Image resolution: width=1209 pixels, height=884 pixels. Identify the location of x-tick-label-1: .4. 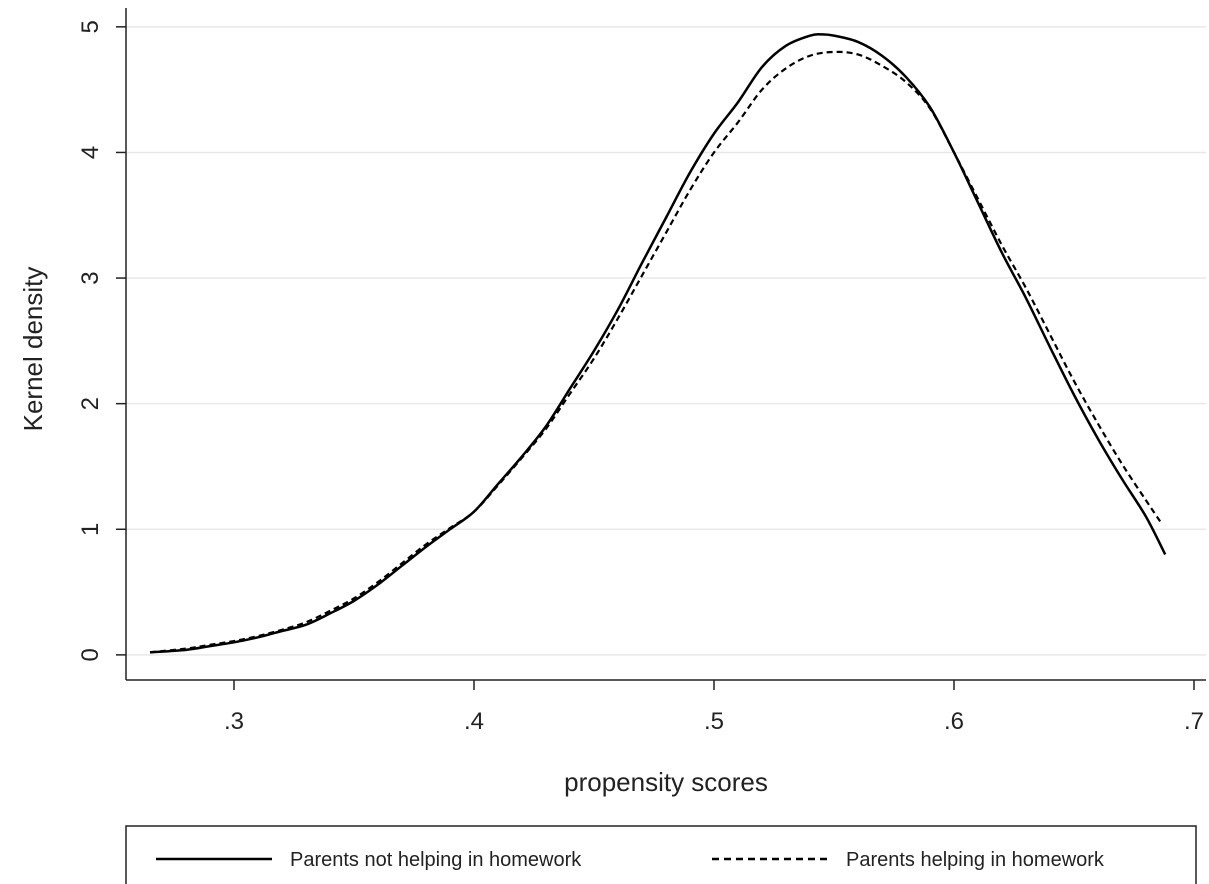
(474, 721).